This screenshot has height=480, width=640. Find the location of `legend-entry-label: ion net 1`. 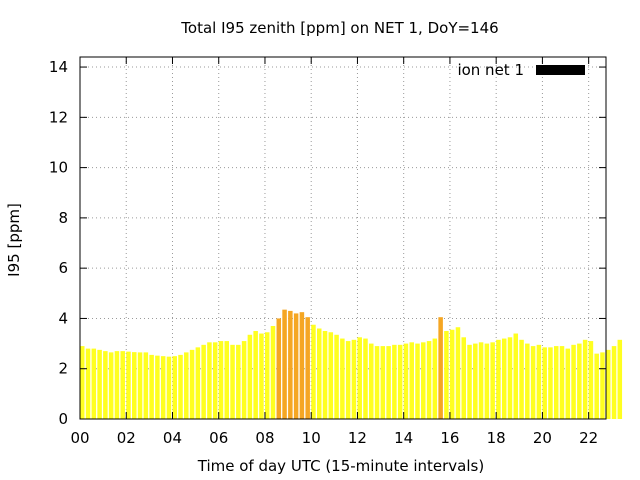

legend-entry-label: ion net 1 is located at coordinates (490, 70).